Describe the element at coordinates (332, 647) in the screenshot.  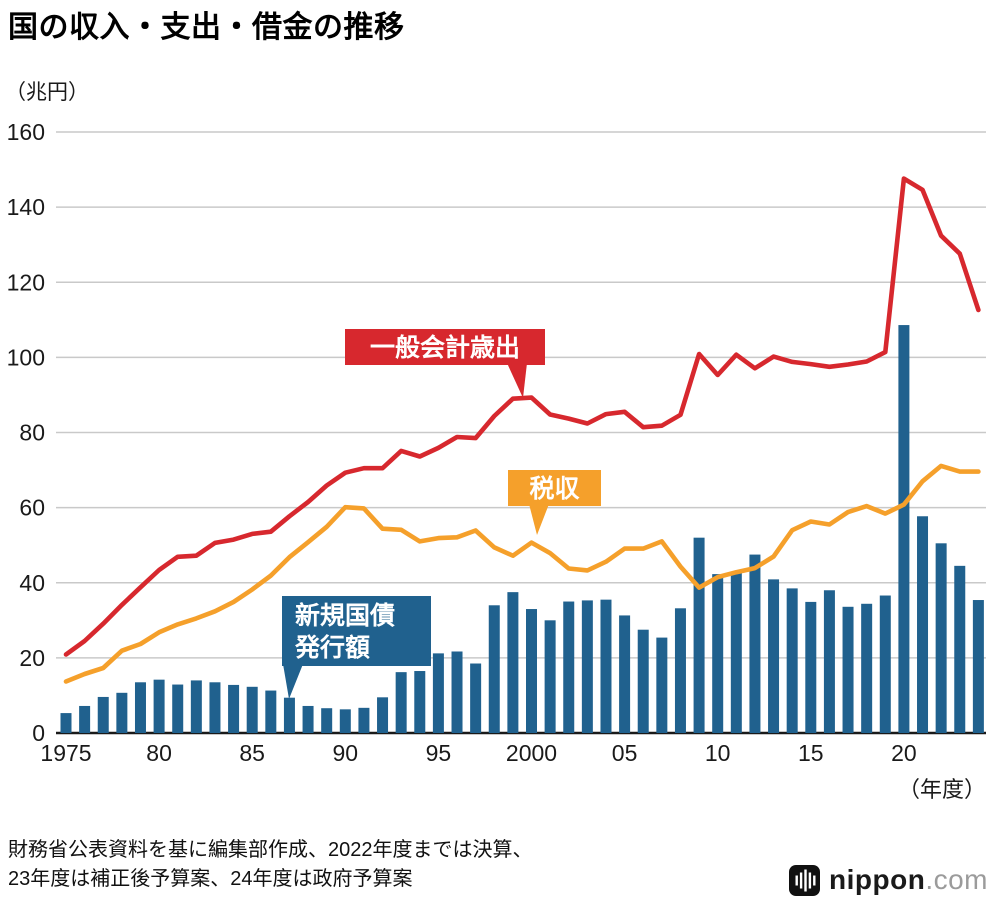
I see `svg-text: 発行額` at that location.